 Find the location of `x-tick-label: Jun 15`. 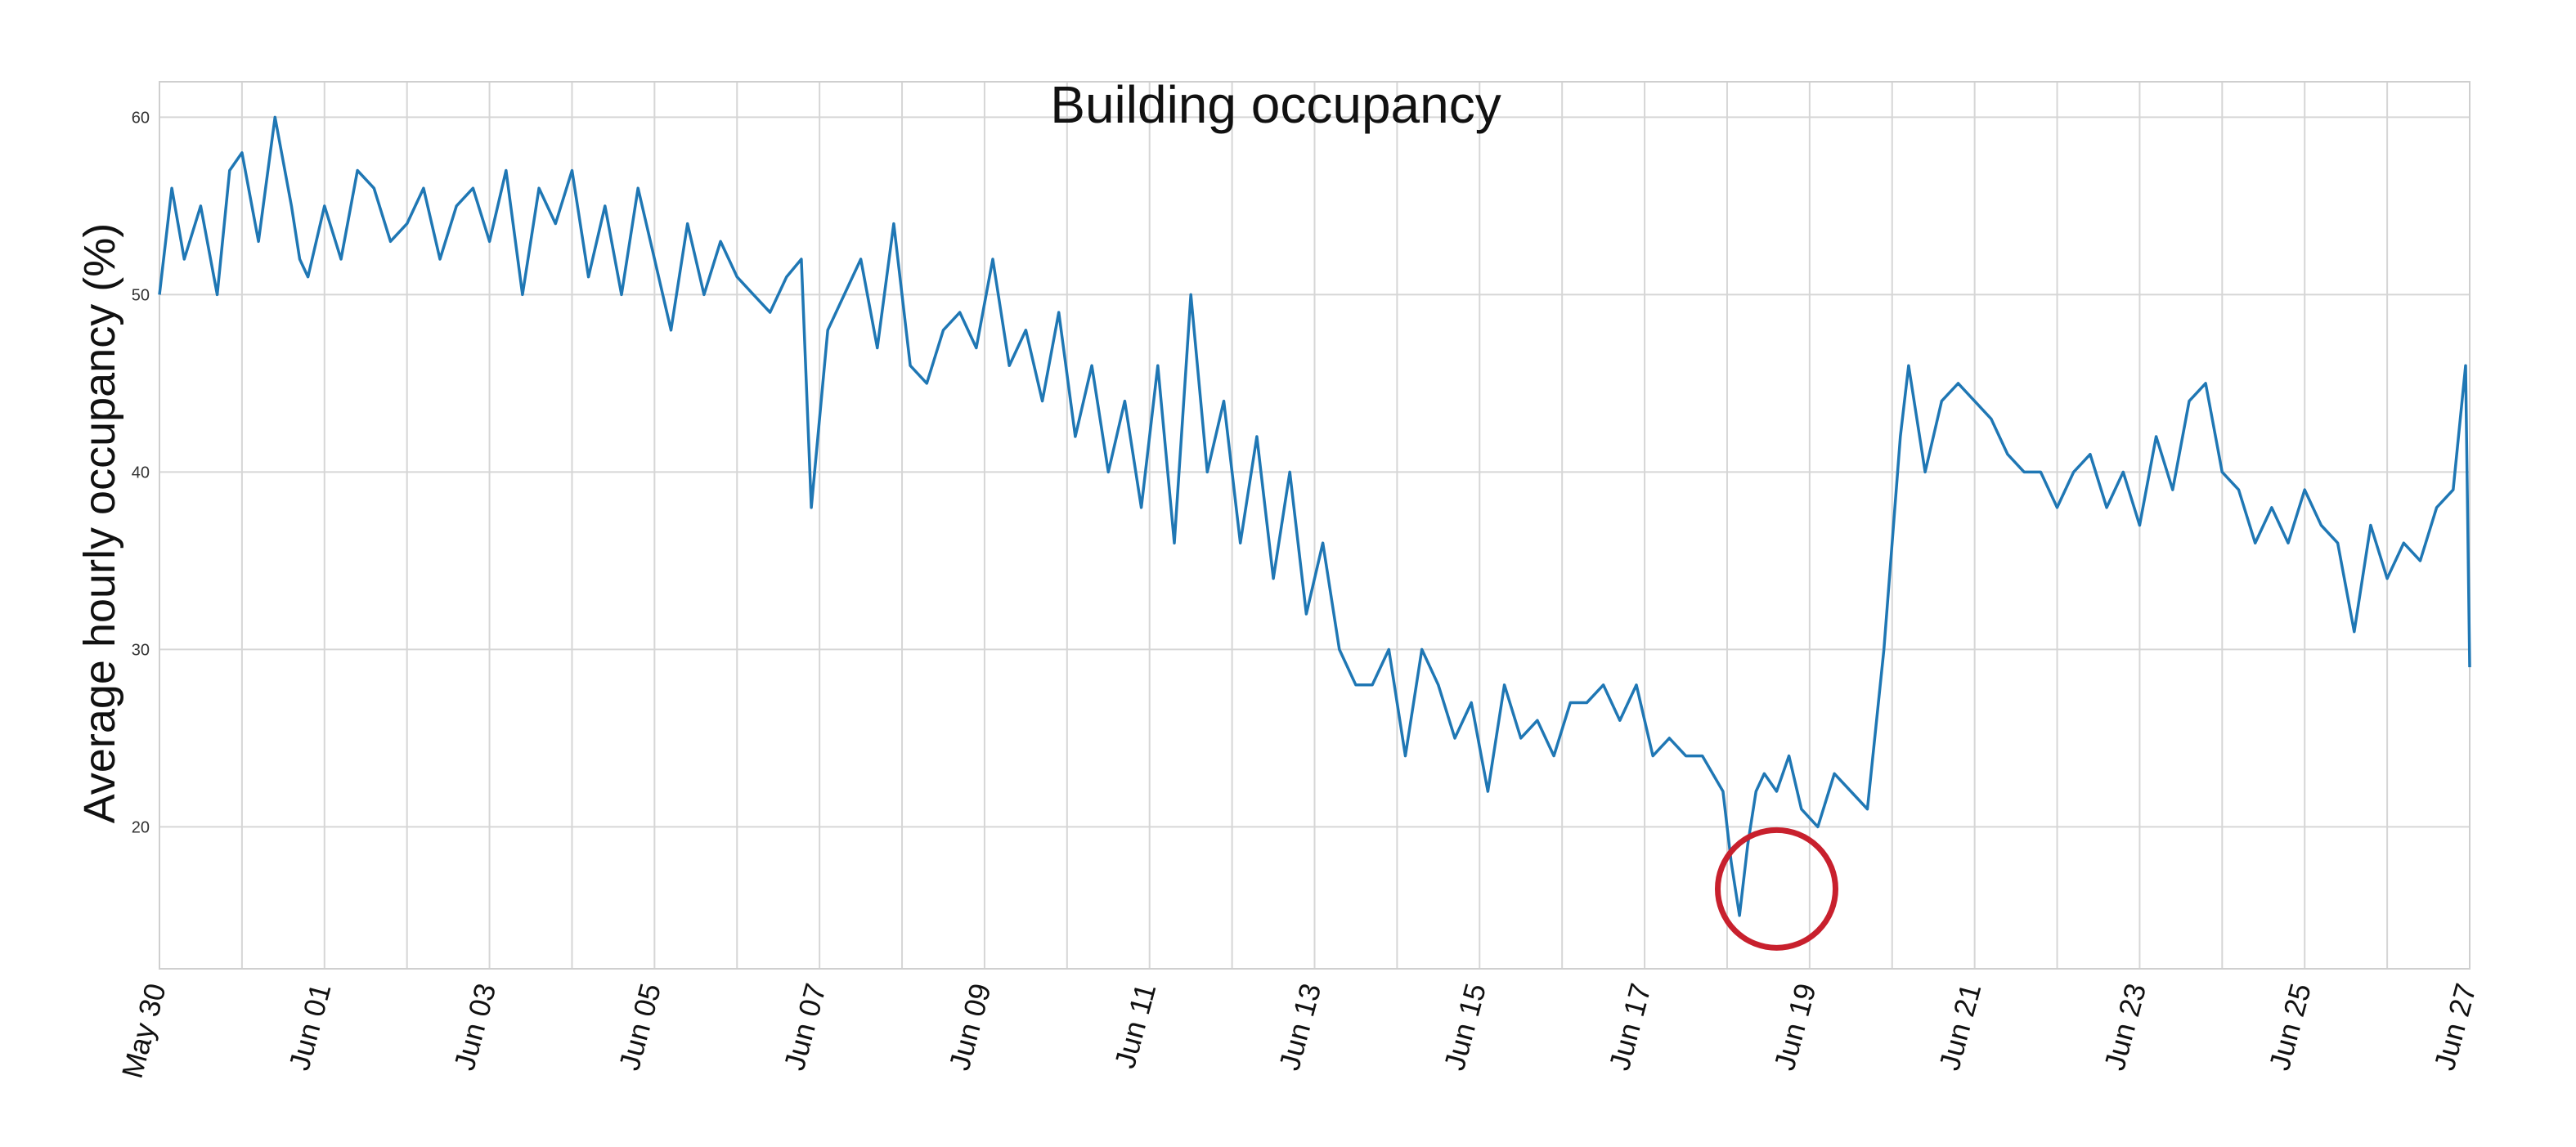

x-tick-label: Jun 15 is located at coordinates (1464, 1026).